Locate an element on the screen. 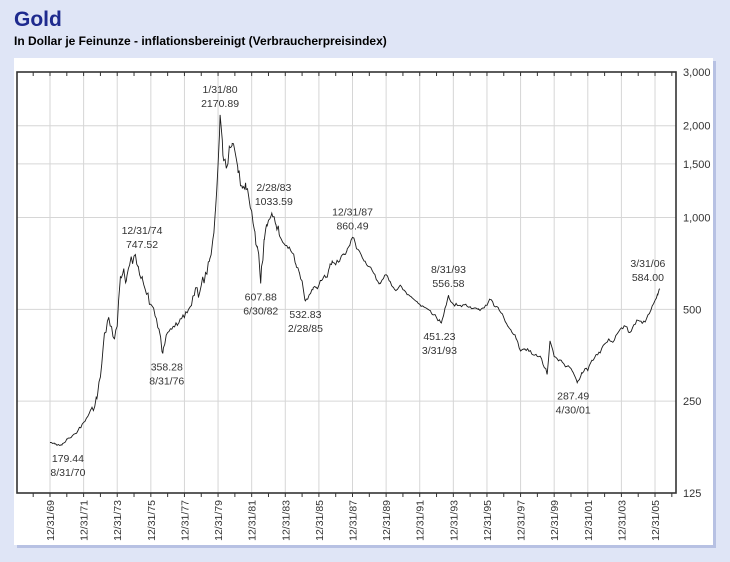  x-axis-label: 12/31/95 is located at coordinates (488, 520).